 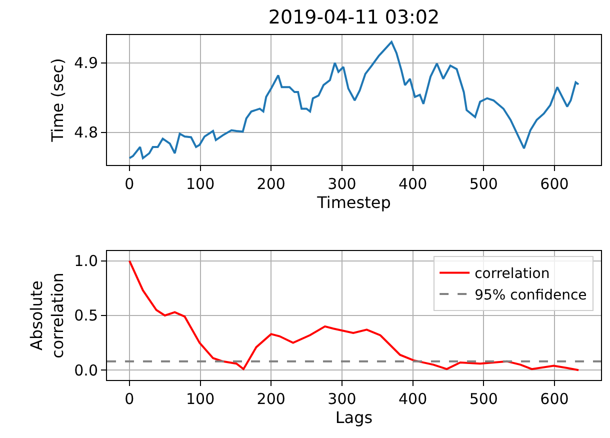 I want to click on legend-label: 95% confidence, so click(x=530, y=295).